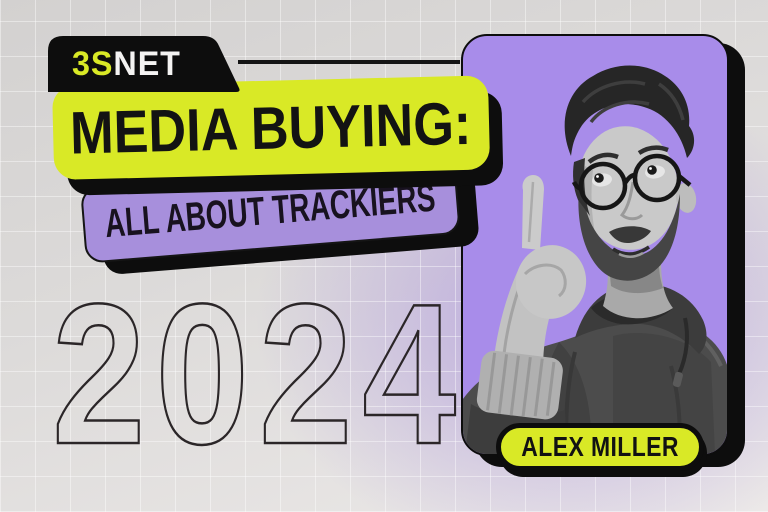  What do you see at coordinates (270, 210) in the screenshot?
I see `banner-subtitle: ALL ABOUT TRACKIERS` at bounding box center [270, 210].